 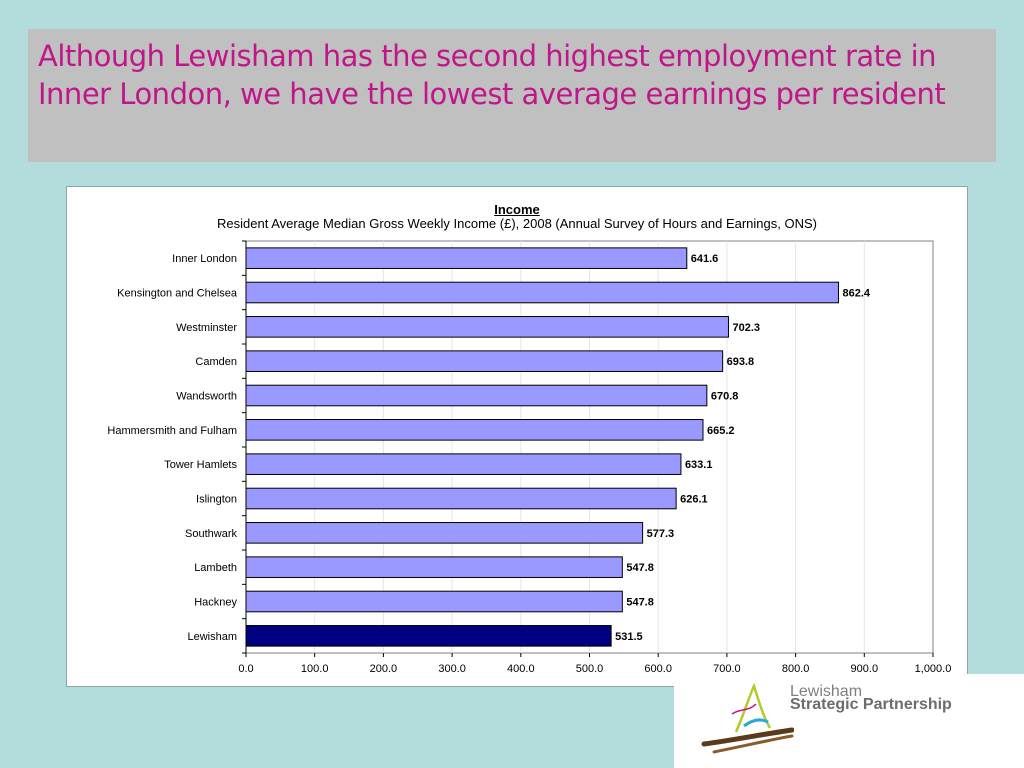 What do you see at coordinates (865, 669) in the screenshot?
I see `x-tick-label: 900.0` at bounding box center [865, 669].